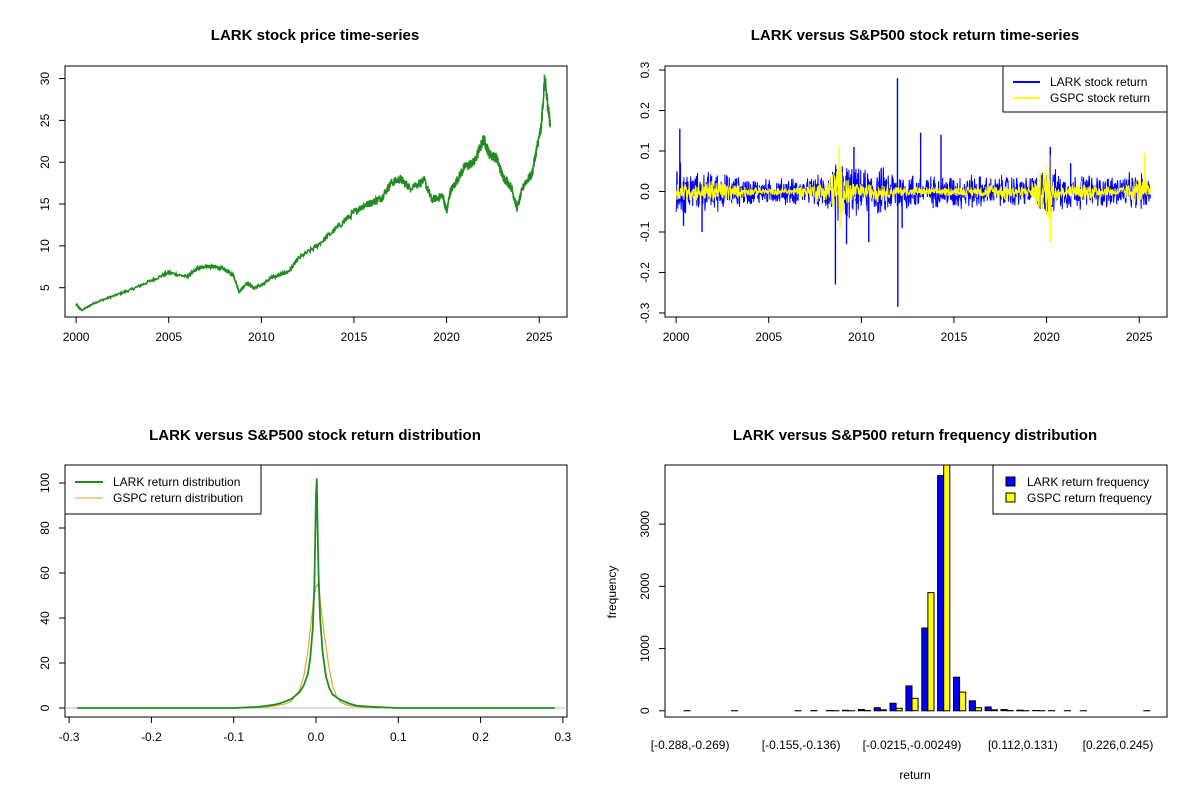 The image size is (1200, 800). What do you see at coordinates (316, 737) in the screenshot?
I see `x-tick-label: 0.0` at bounding box center [316, 737].